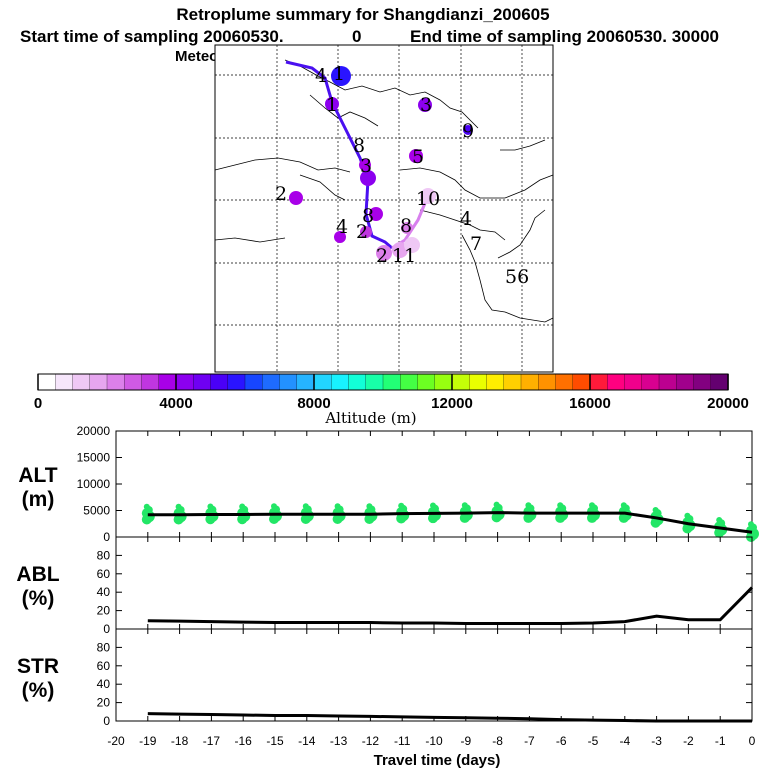 The width and height of the screenshot is (768, 768). Describe the element at coordinates (450, 522) in the screenshot. I see `alt-mean-line` at that location.